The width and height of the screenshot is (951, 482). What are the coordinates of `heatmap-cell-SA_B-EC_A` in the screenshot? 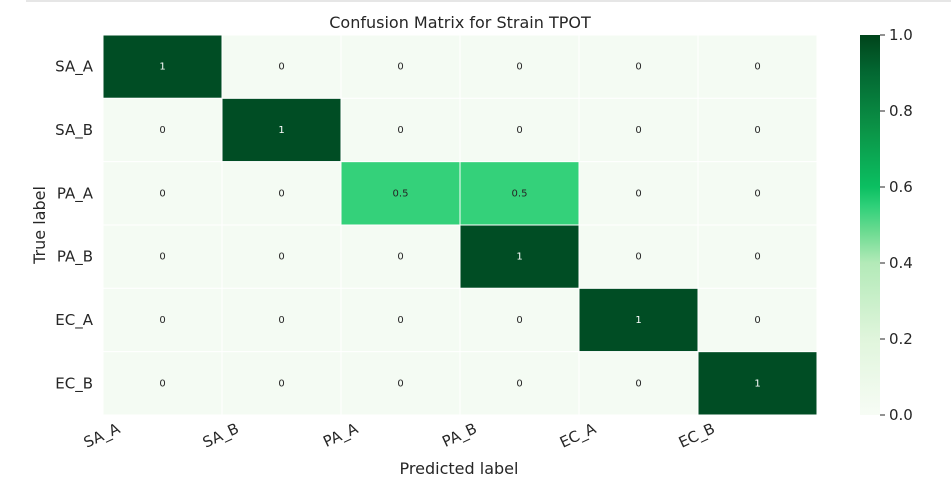 It's located at (638, 130).